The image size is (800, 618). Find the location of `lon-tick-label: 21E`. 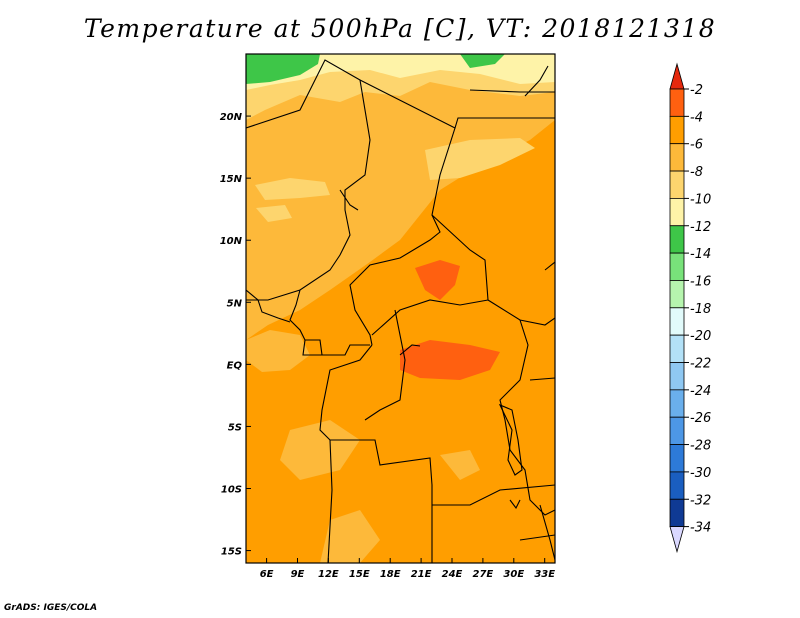

lon-tick-label: 21E is located at coordinates (421, 574).